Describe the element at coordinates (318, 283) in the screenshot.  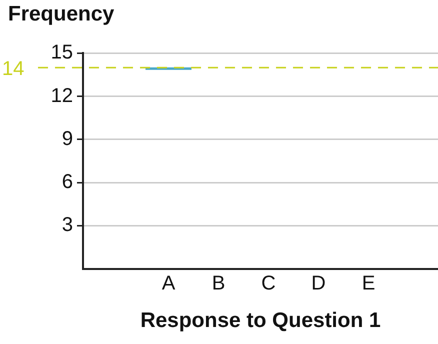
I see `x-tick-label: D` at that location.